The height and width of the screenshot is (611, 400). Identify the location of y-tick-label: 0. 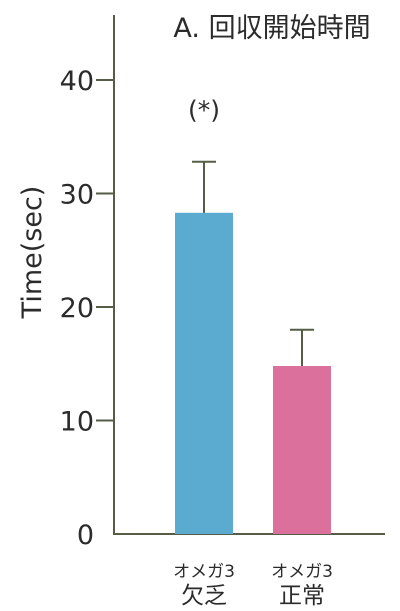
(85, 535).